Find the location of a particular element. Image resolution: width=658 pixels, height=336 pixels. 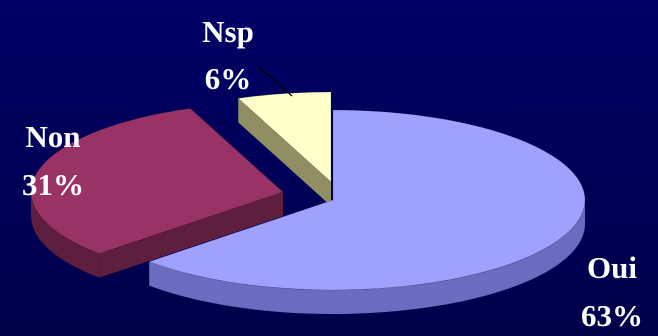

slice-value-non: 31% is located at coordinates (53, 184).